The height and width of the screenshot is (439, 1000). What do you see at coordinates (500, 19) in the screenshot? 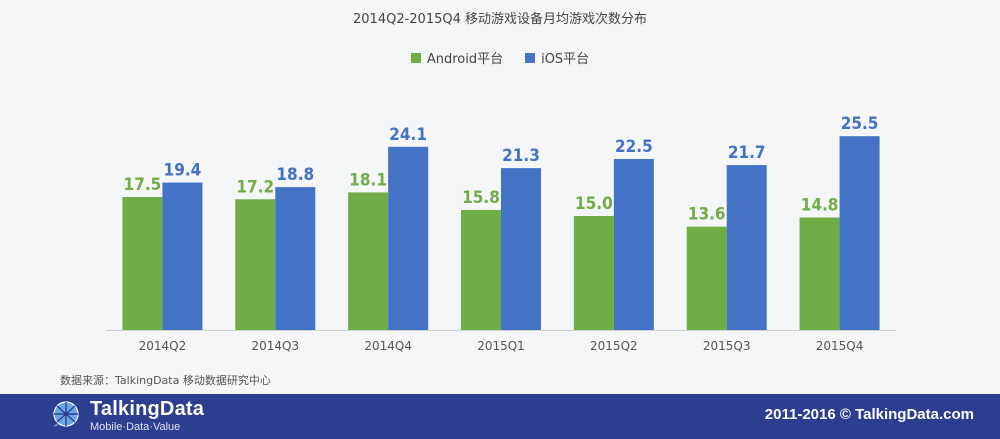
I see `chart-title: 2014Q2-2015Q4 移动游戏设备月均游戏次数分布` at bounding box center [500, 19].